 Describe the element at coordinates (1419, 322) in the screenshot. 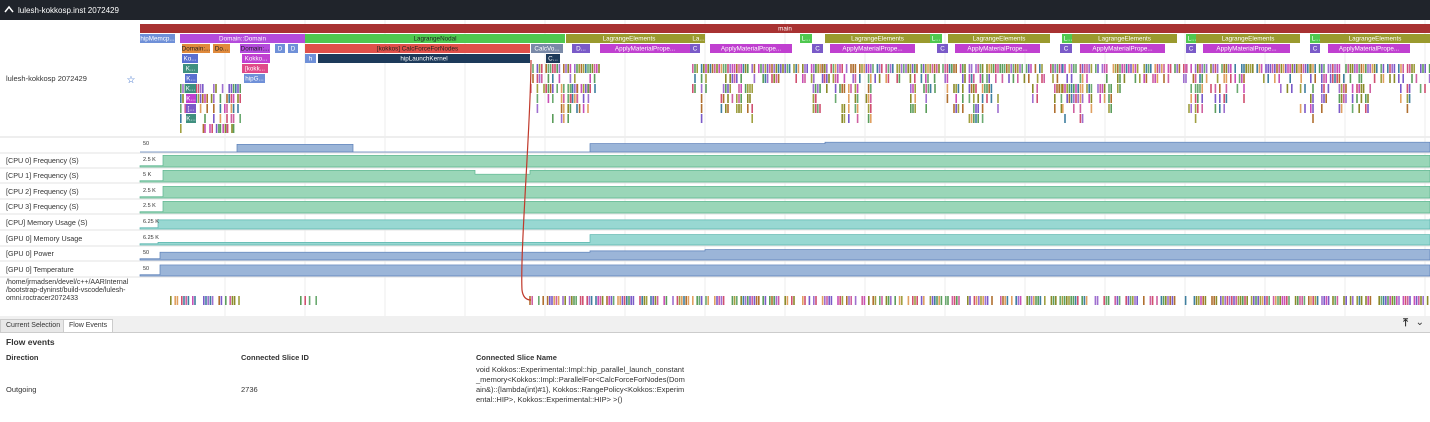

I see `collapse-button: ⌄` at that location.